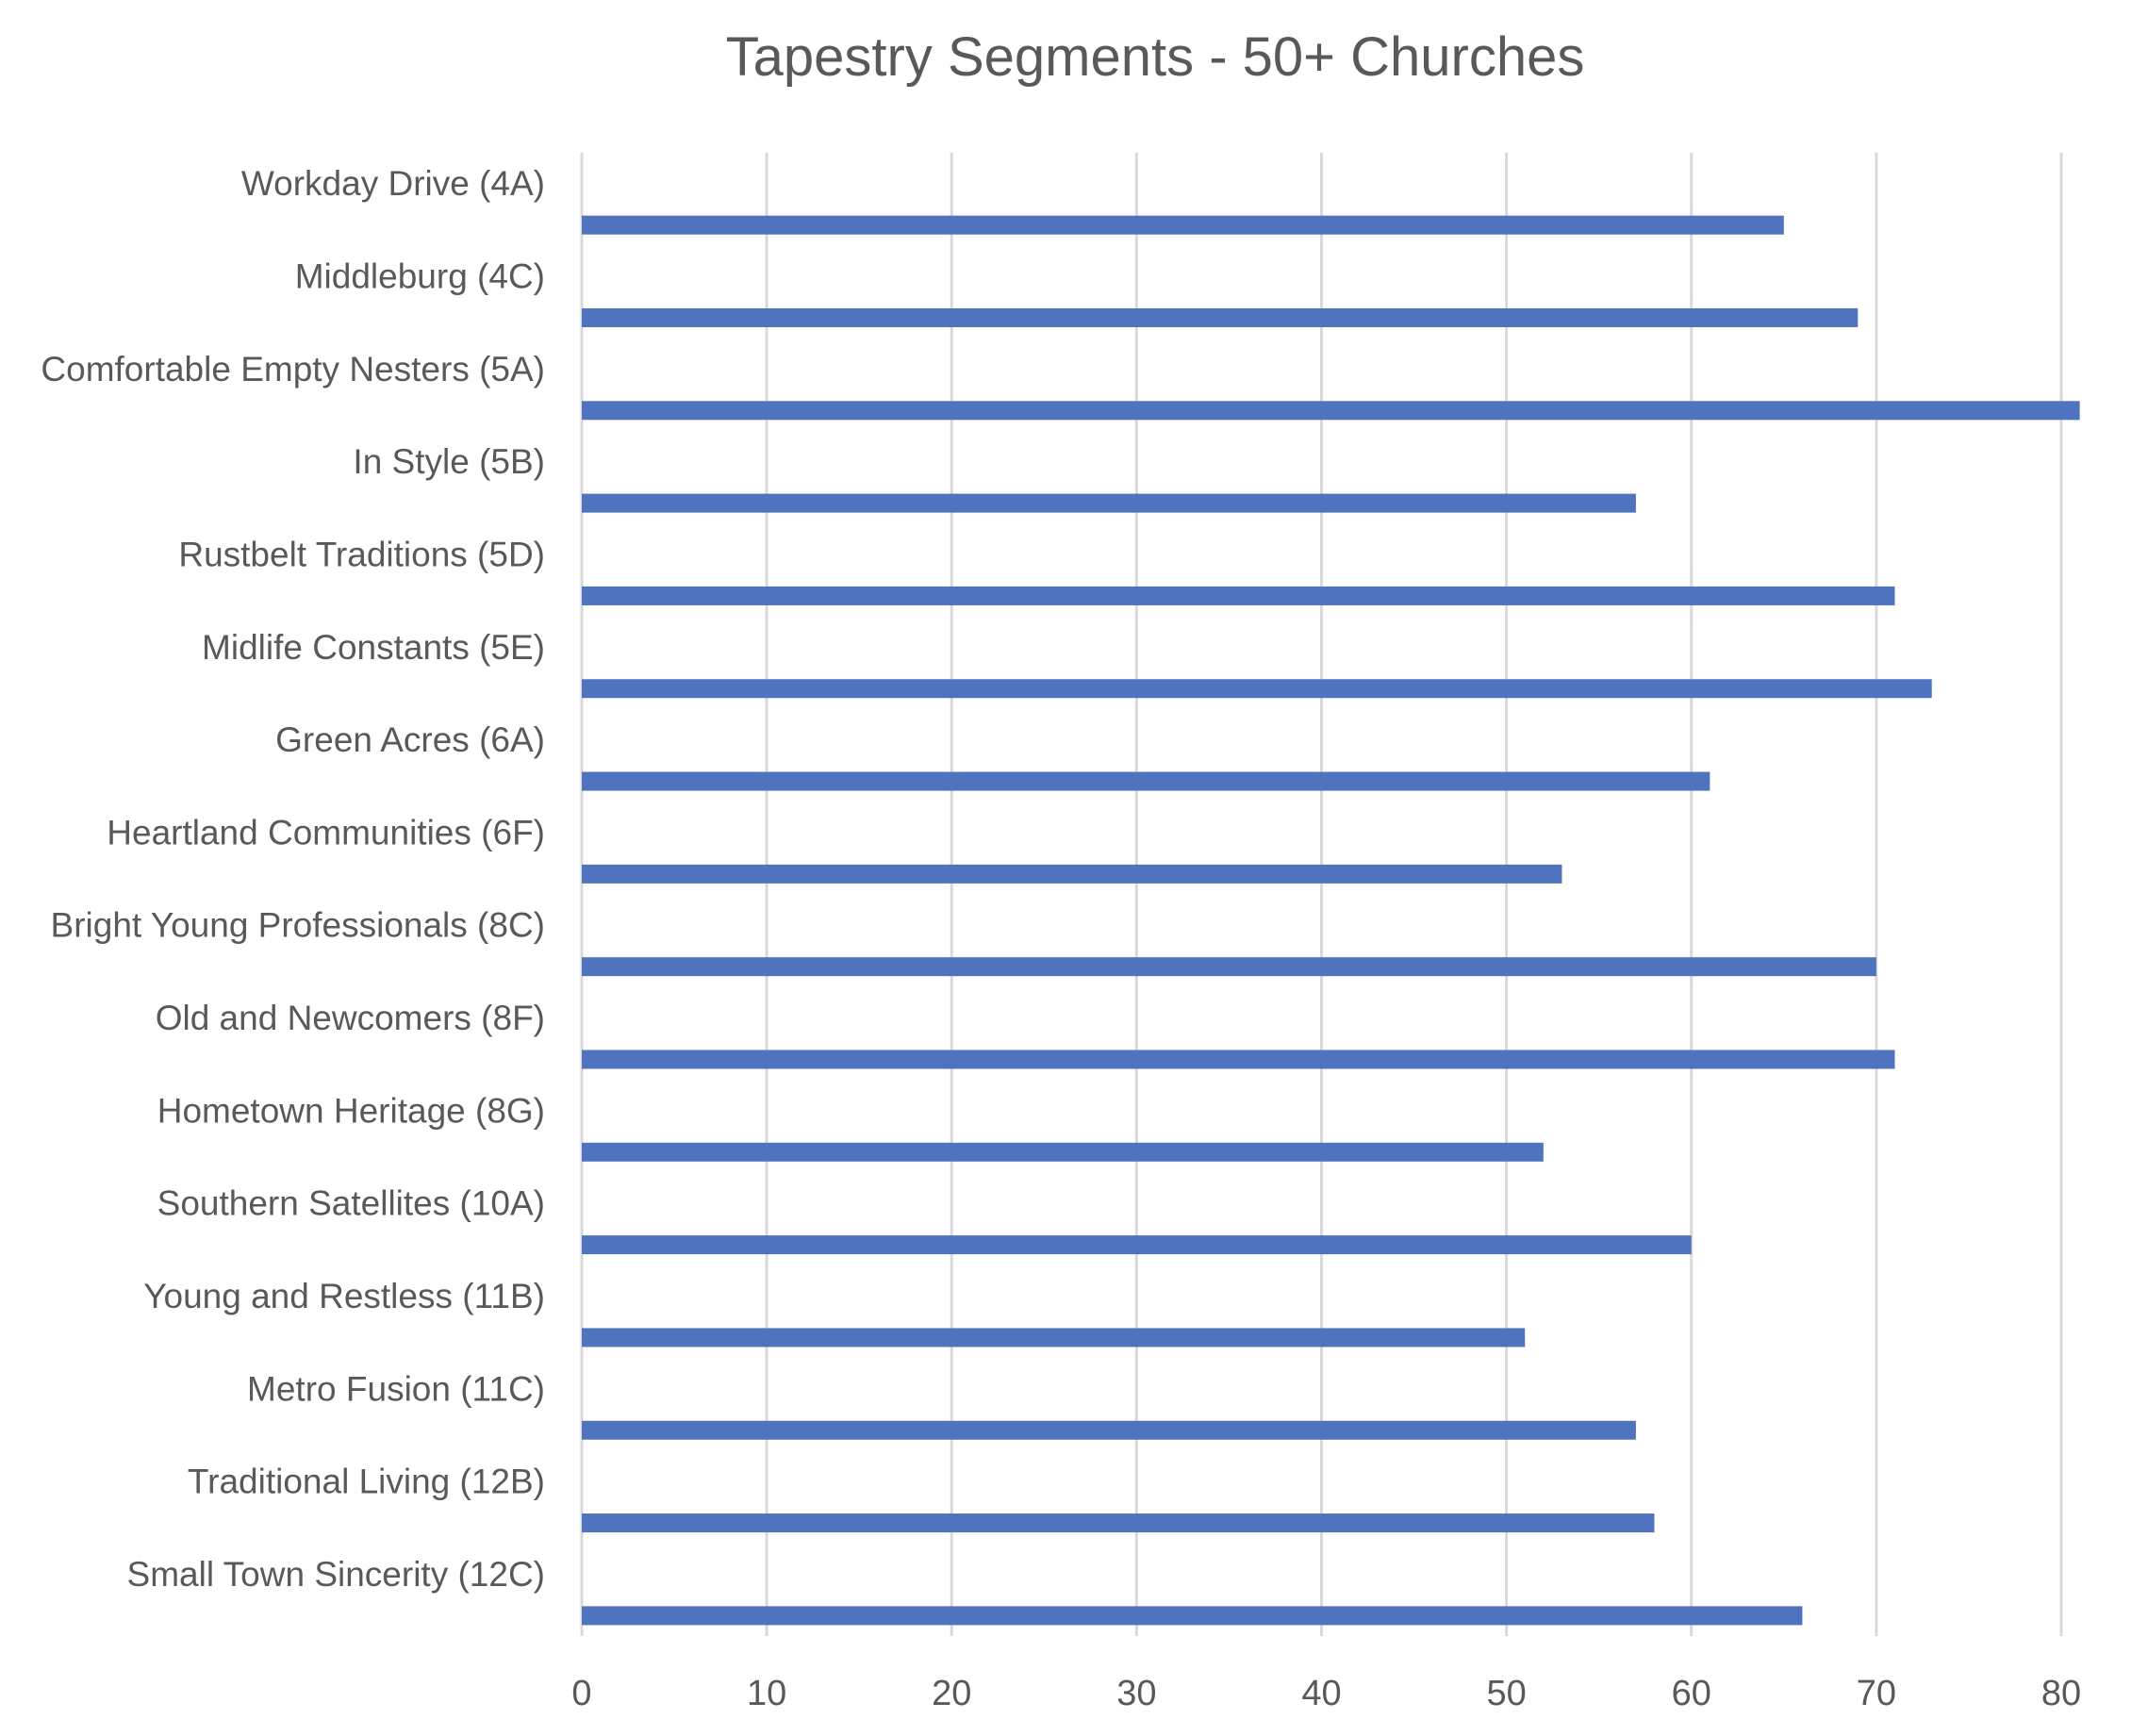 This screenshot has width=2148, height=1736. What do you see at coordinates (449, 461) in the screenshot?
I see `category-label-4: In Style (5B)` at bounding box center [449, 461].